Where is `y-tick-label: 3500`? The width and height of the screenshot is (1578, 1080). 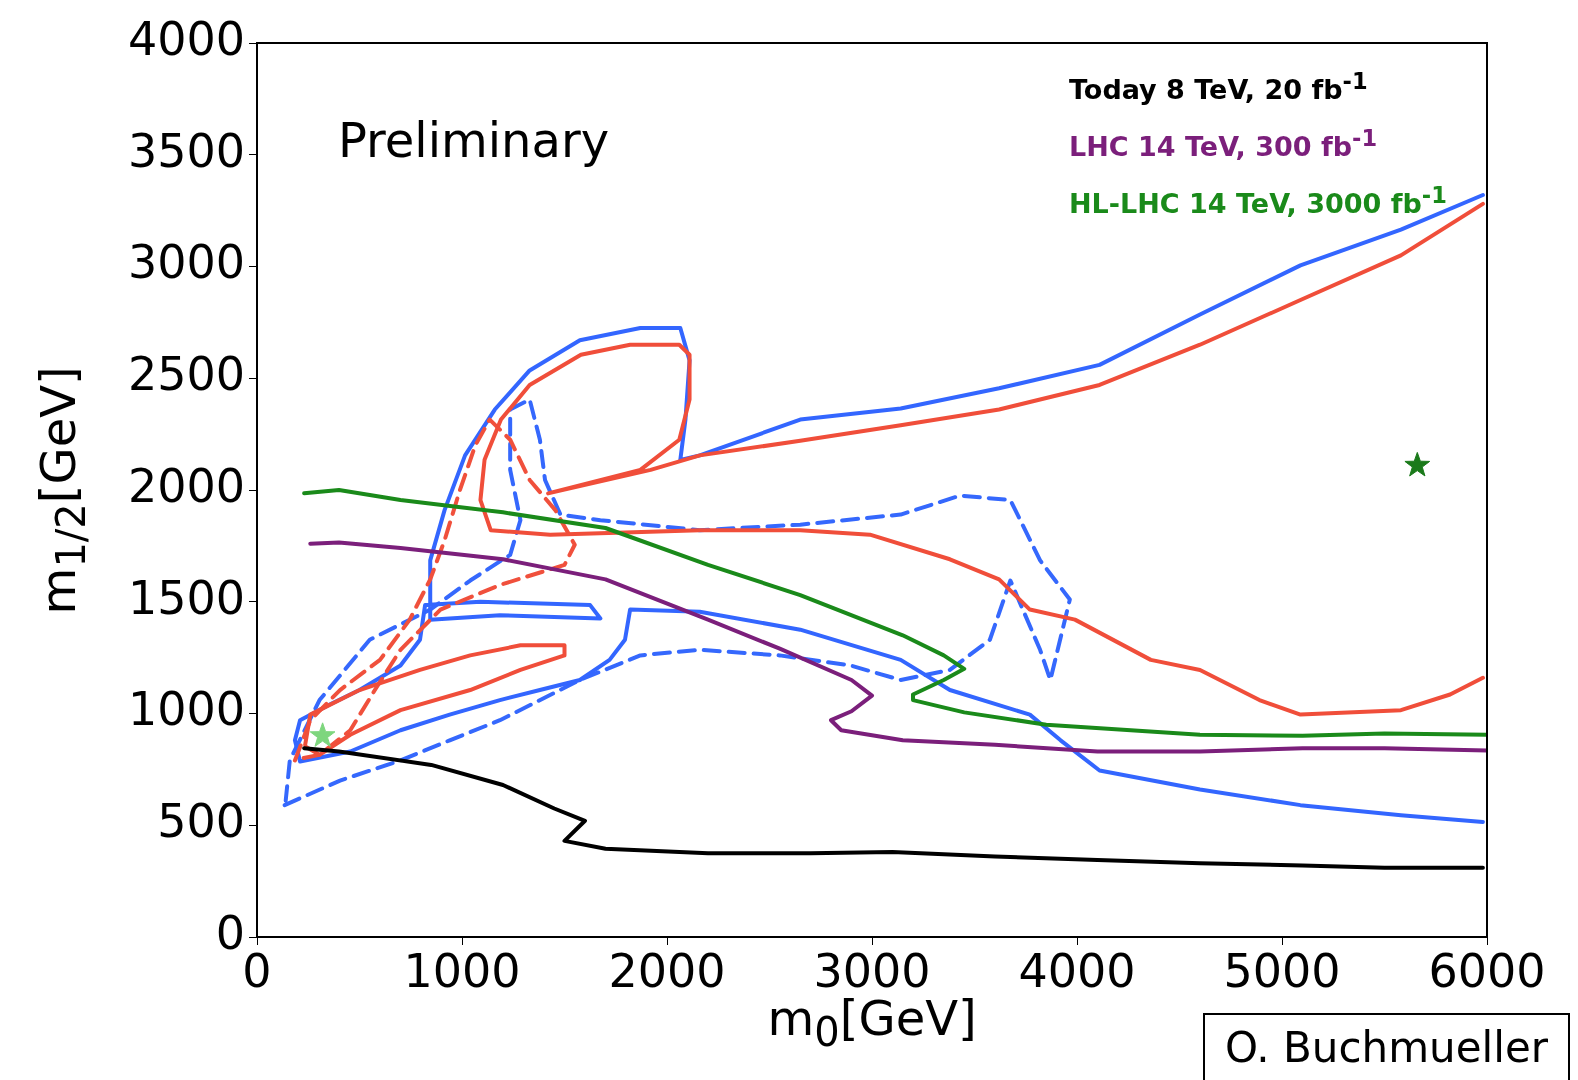
y-tick-label: 3500 is located at coordinates (186, 150).